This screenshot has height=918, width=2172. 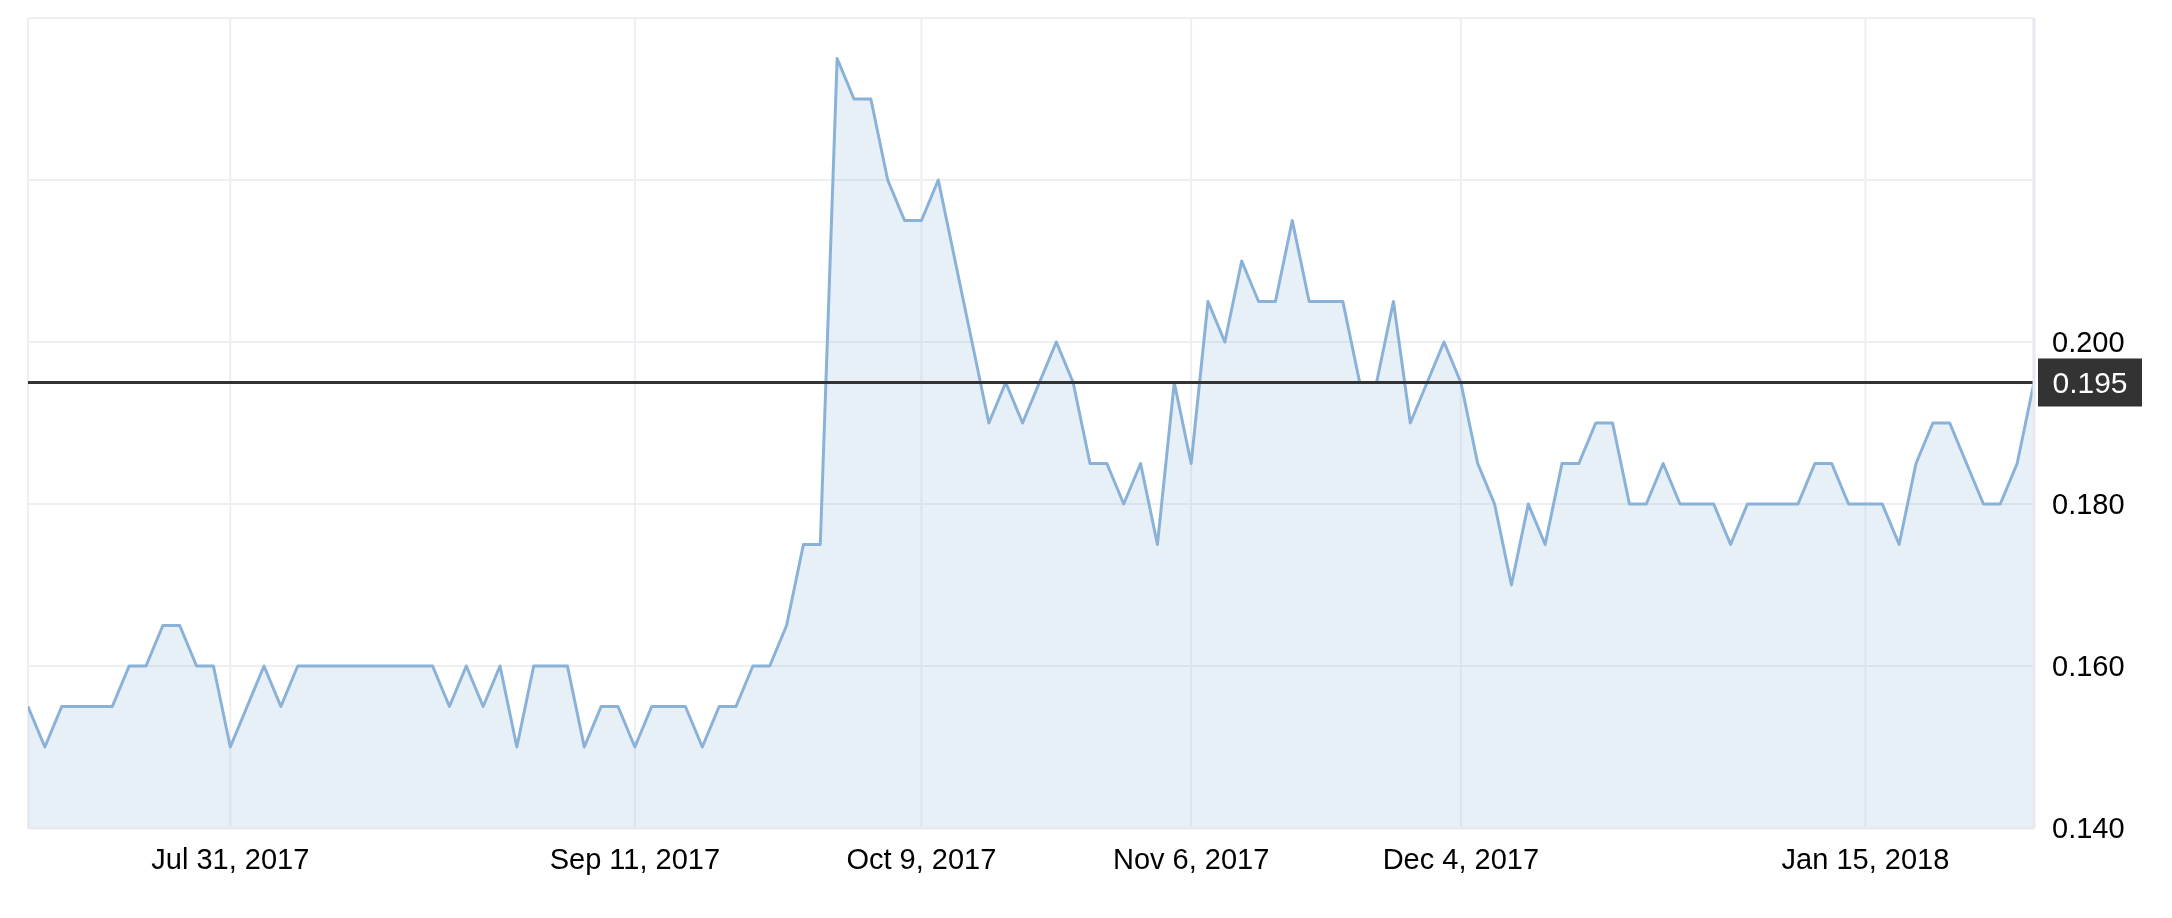 What do you see at coordinates (2088, 504) in the screenshot?
I see `y-tick-label: 0.180` at bounding box center [2088, 504].